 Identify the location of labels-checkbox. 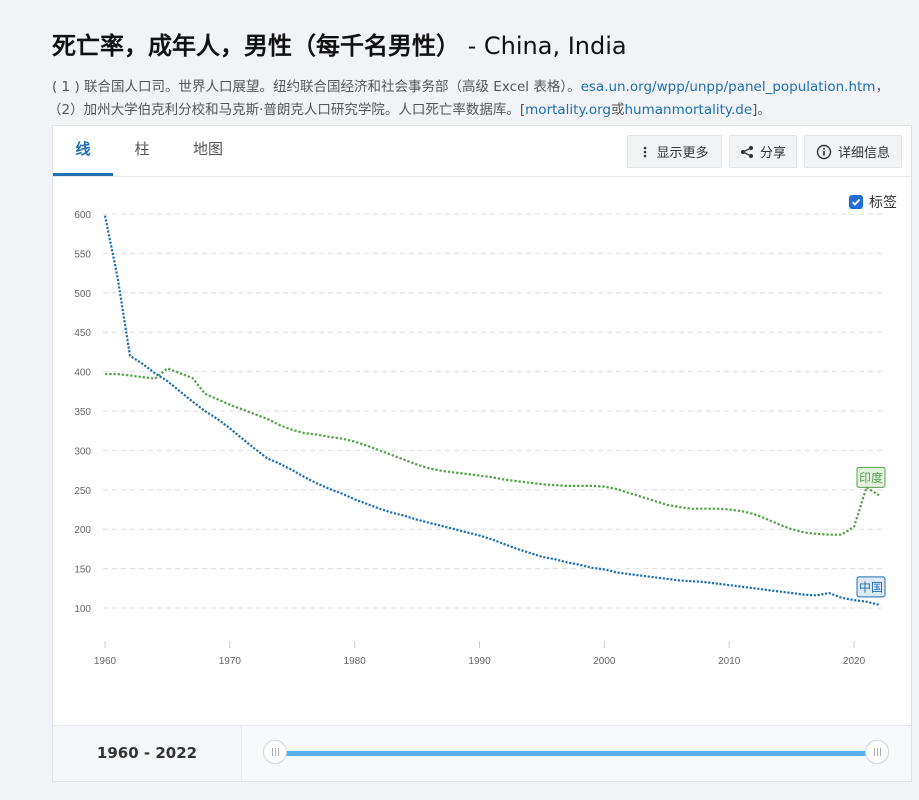
(856, 202).